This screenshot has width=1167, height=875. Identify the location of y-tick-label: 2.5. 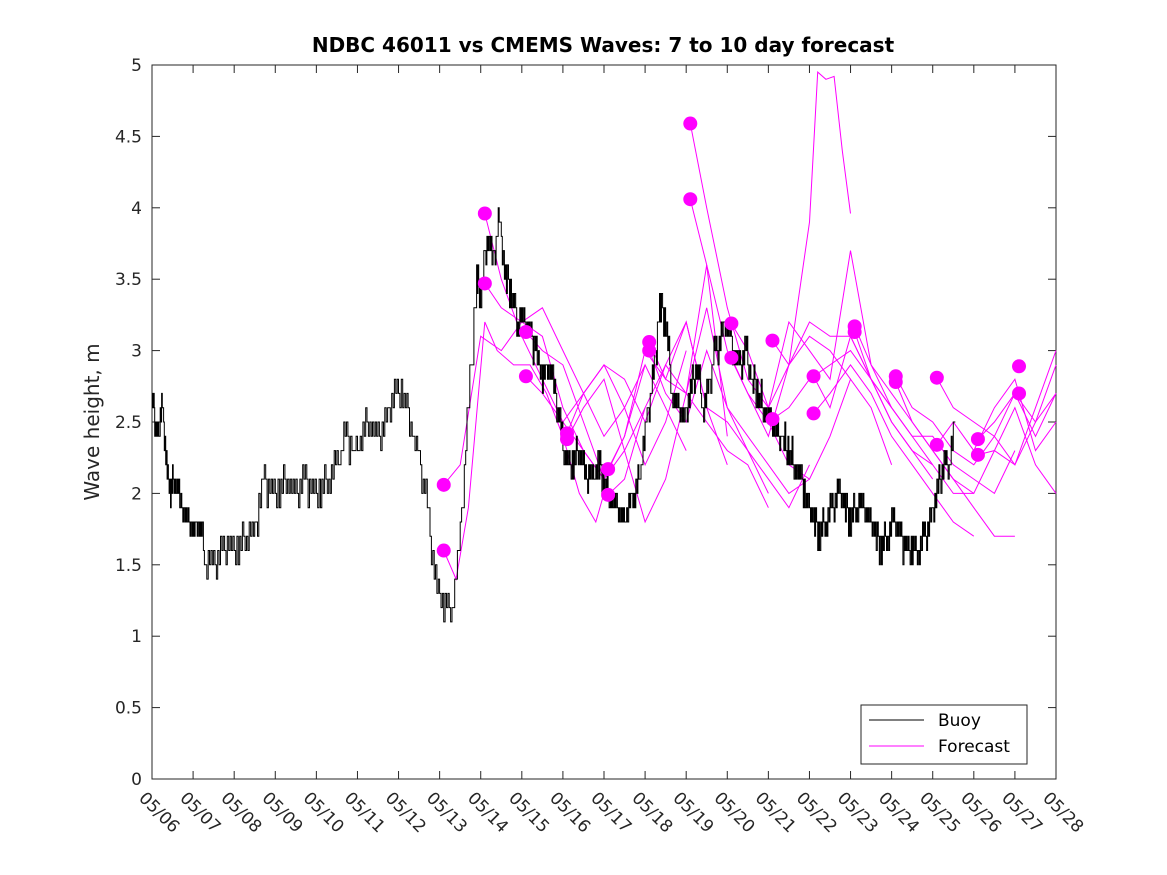
(128, 423).